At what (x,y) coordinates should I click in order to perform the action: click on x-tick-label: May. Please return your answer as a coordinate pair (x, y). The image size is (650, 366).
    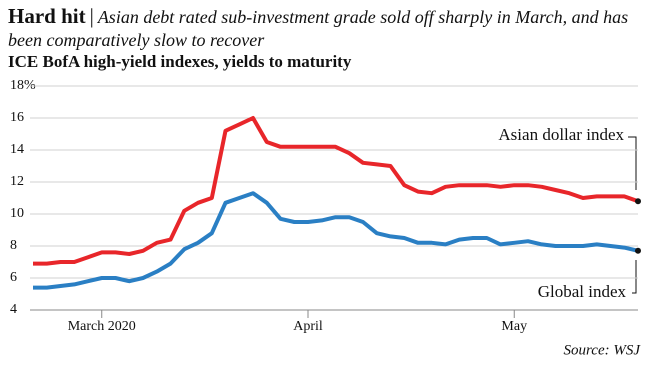
    Looking at the image, I should click on (514, 326).